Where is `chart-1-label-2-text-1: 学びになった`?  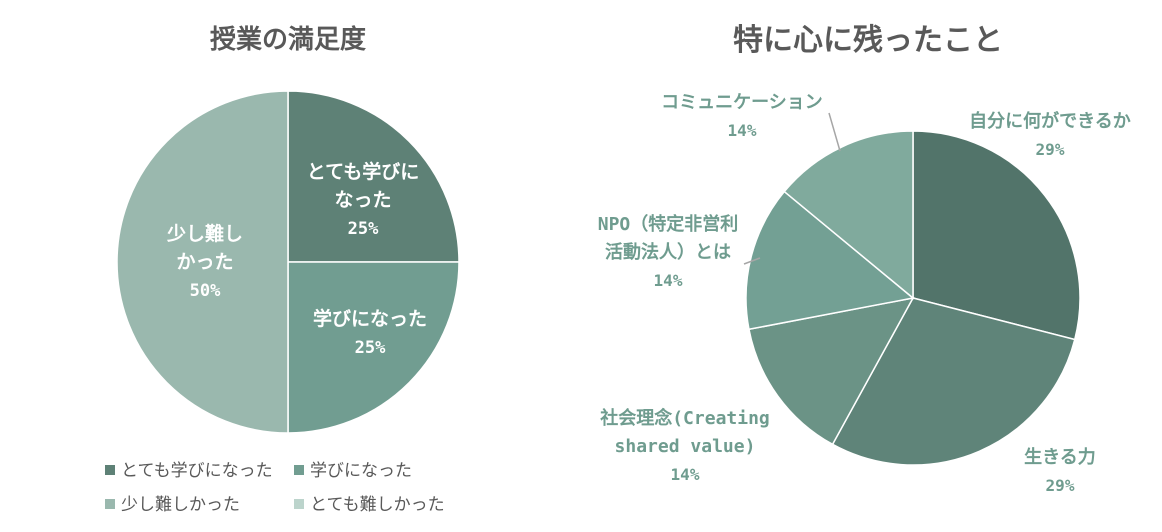
chart-1-label-2-text-1: 学びになった is located at coordinates (370, 318).